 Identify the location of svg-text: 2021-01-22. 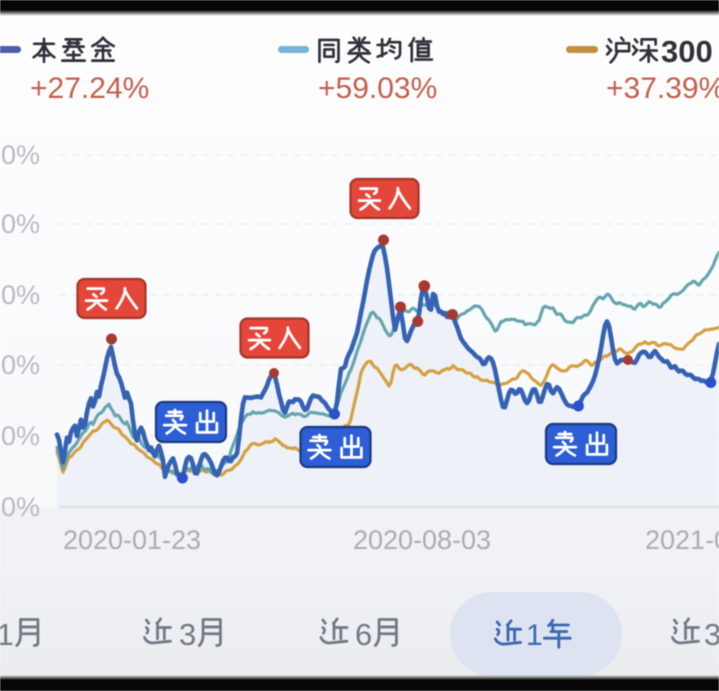
(682, 540).